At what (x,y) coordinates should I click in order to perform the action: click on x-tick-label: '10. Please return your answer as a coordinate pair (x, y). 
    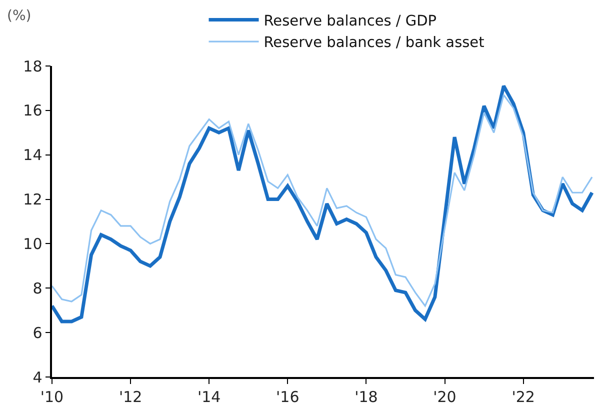
    Looking at the image, I should click on (52, 397).